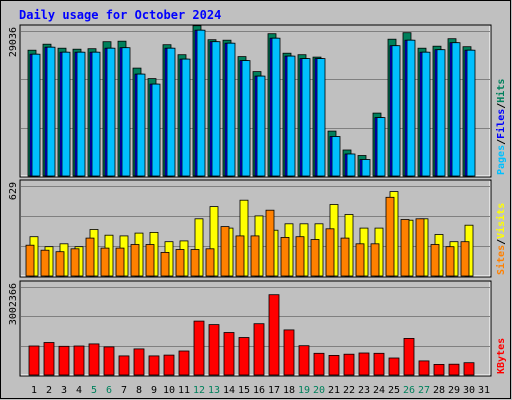  What do you see at coordinates (79, 390) in the screenshot?
I see `x-tick-label-4: 4` at bounding box center [79, 390].